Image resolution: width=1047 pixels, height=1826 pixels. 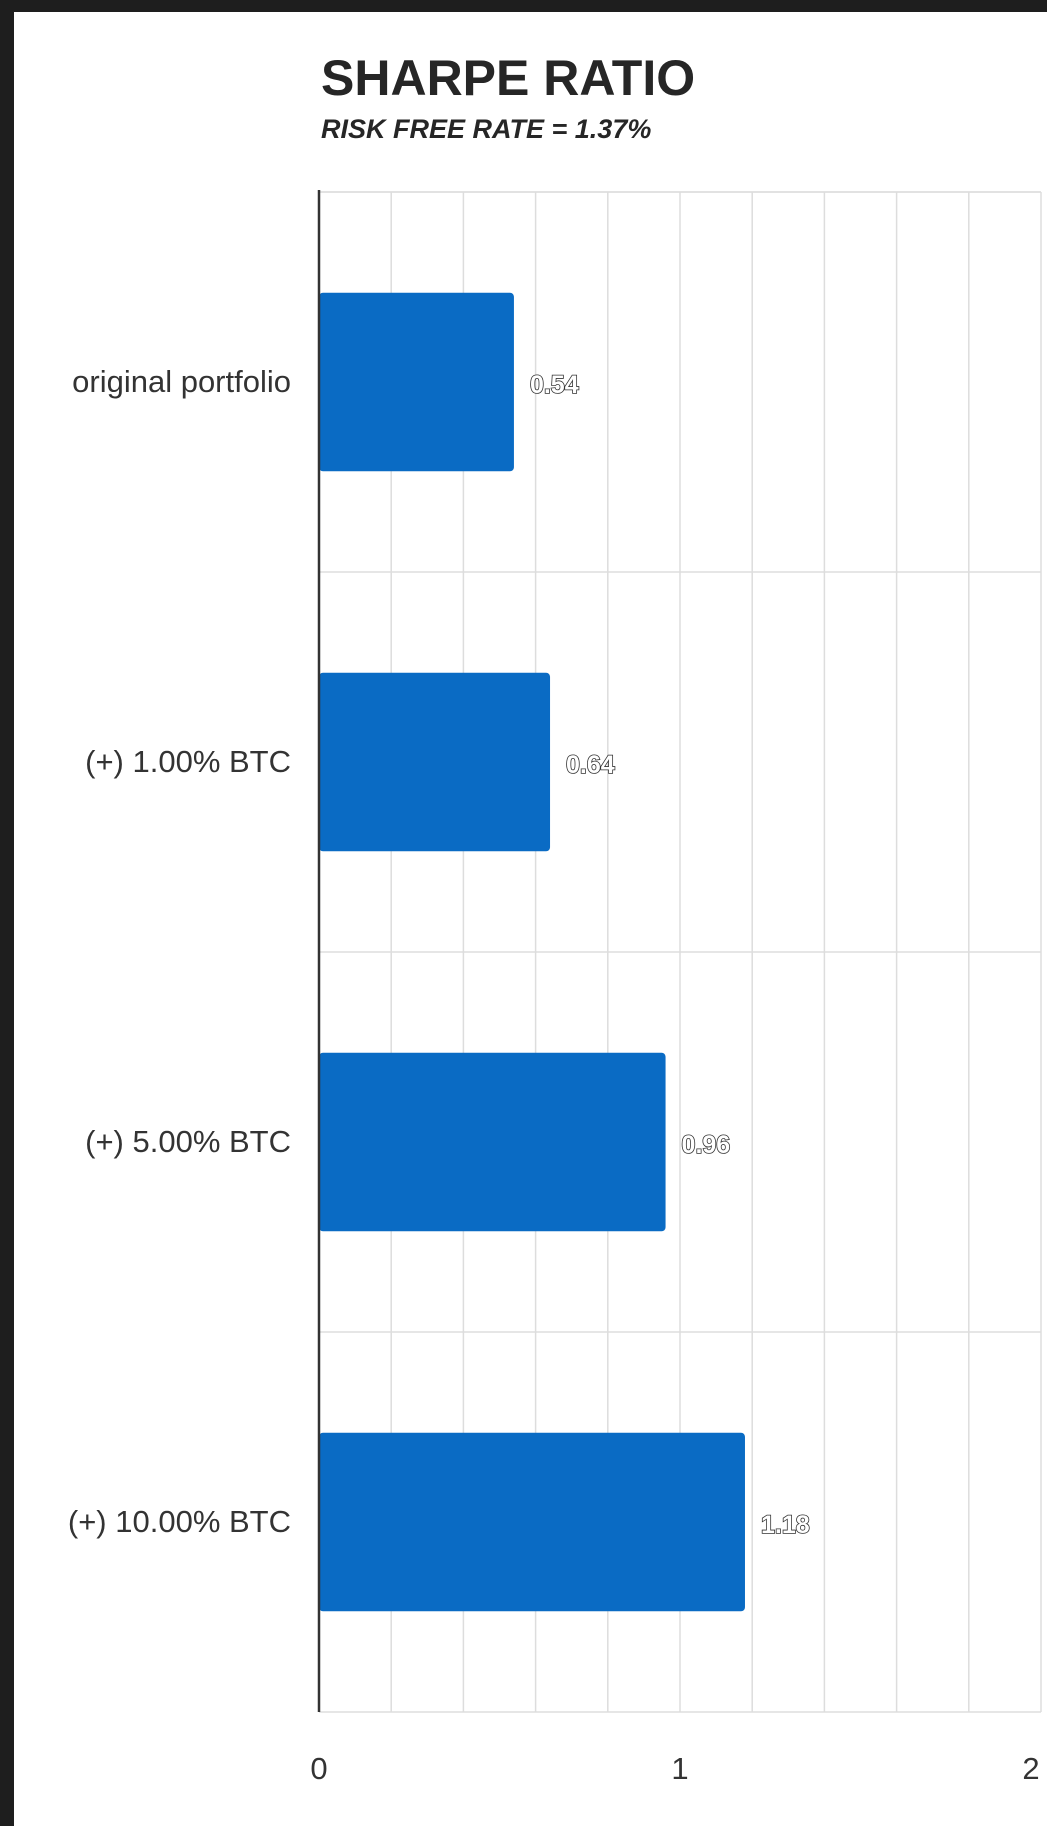 What do you see at coordinates (318, 1768) in the screenshot?
I see `x-tick-label: 0` at bounding box center [318, 1768].